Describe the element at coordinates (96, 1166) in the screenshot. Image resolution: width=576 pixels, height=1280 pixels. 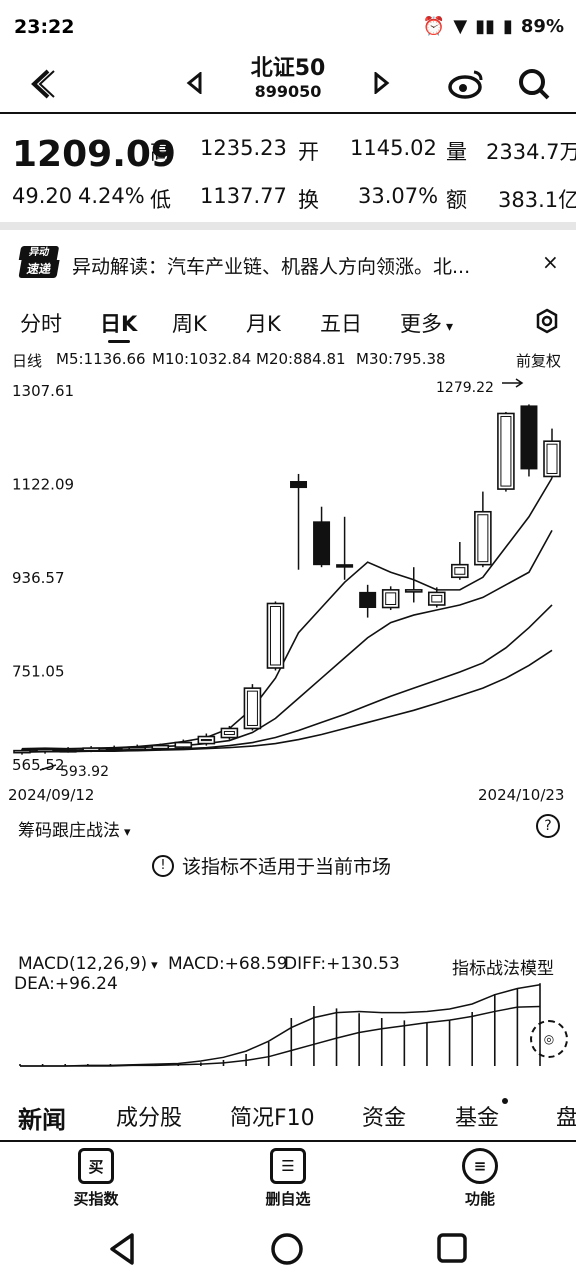
I see `buy-icon: 买` at that location.